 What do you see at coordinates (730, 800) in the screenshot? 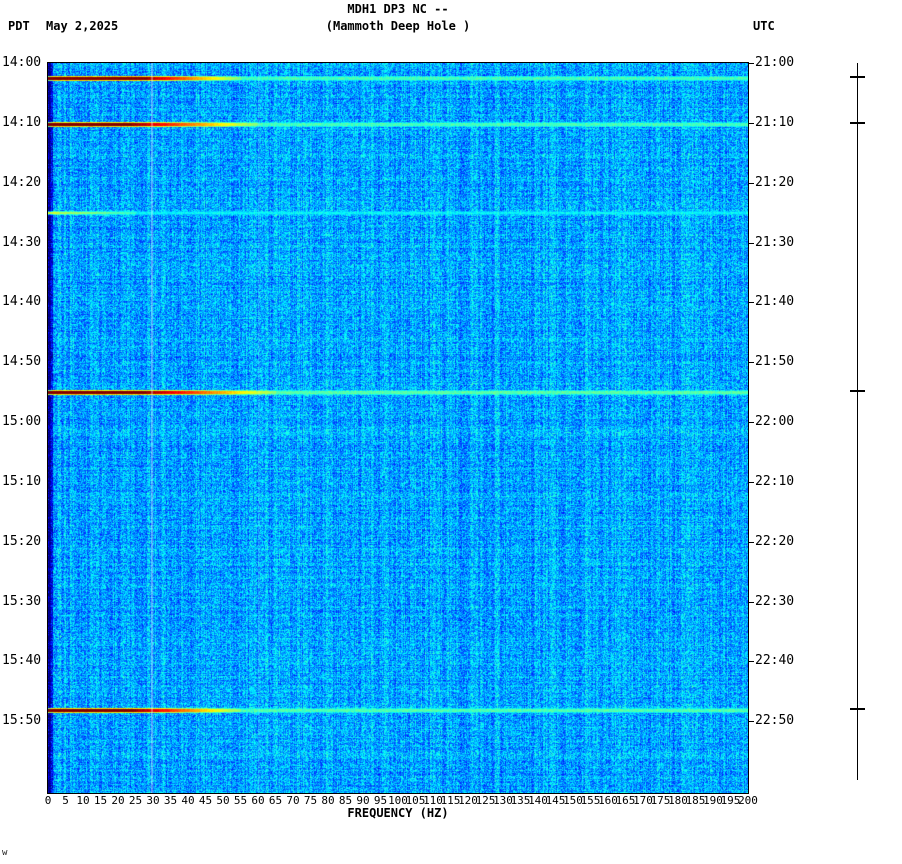
I see `frequency-tick-label: 195` at bounding box center [730, 800].